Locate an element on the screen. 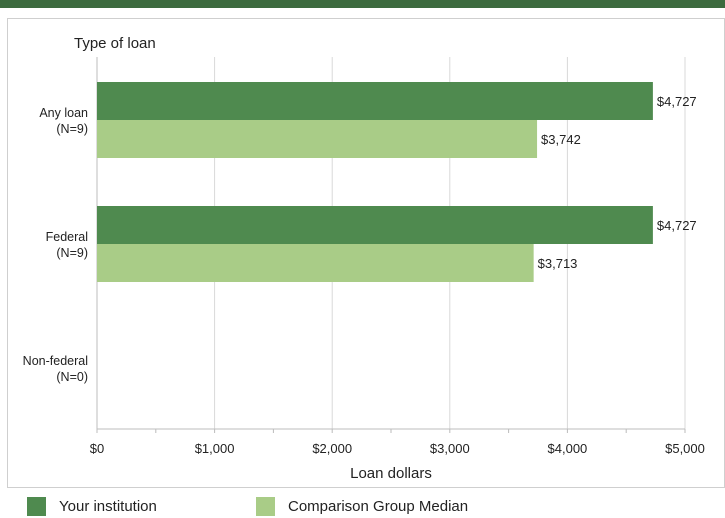 The image size is (725, 518). data-label: $3,742 is located at coordinates (561, 139).